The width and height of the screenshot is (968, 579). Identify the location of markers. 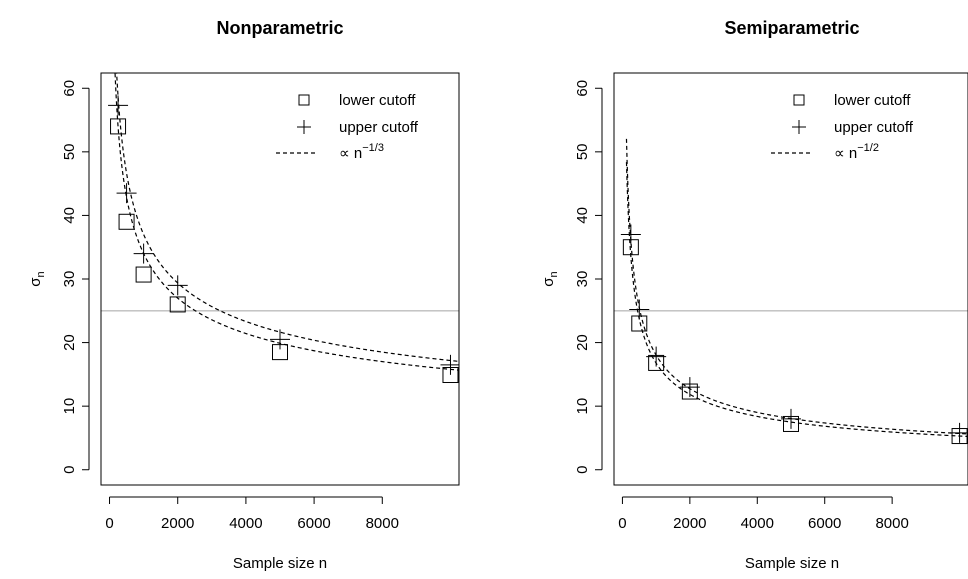
(794, 334).